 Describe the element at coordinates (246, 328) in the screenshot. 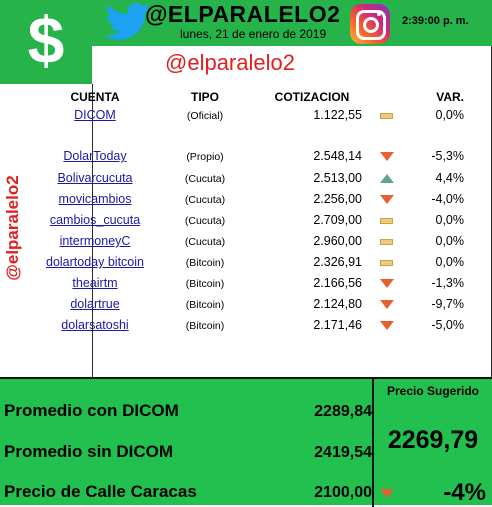

I see `table-row: dolarsatoshi (Bitcoin) 2.171,46 -5,0%` at that location.